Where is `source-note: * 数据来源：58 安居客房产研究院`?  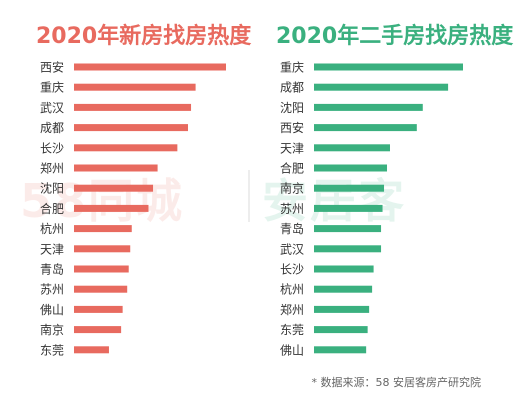 source-note: * 数据来源：58 安居客房产研究院 is located at coordinates (396, 382).